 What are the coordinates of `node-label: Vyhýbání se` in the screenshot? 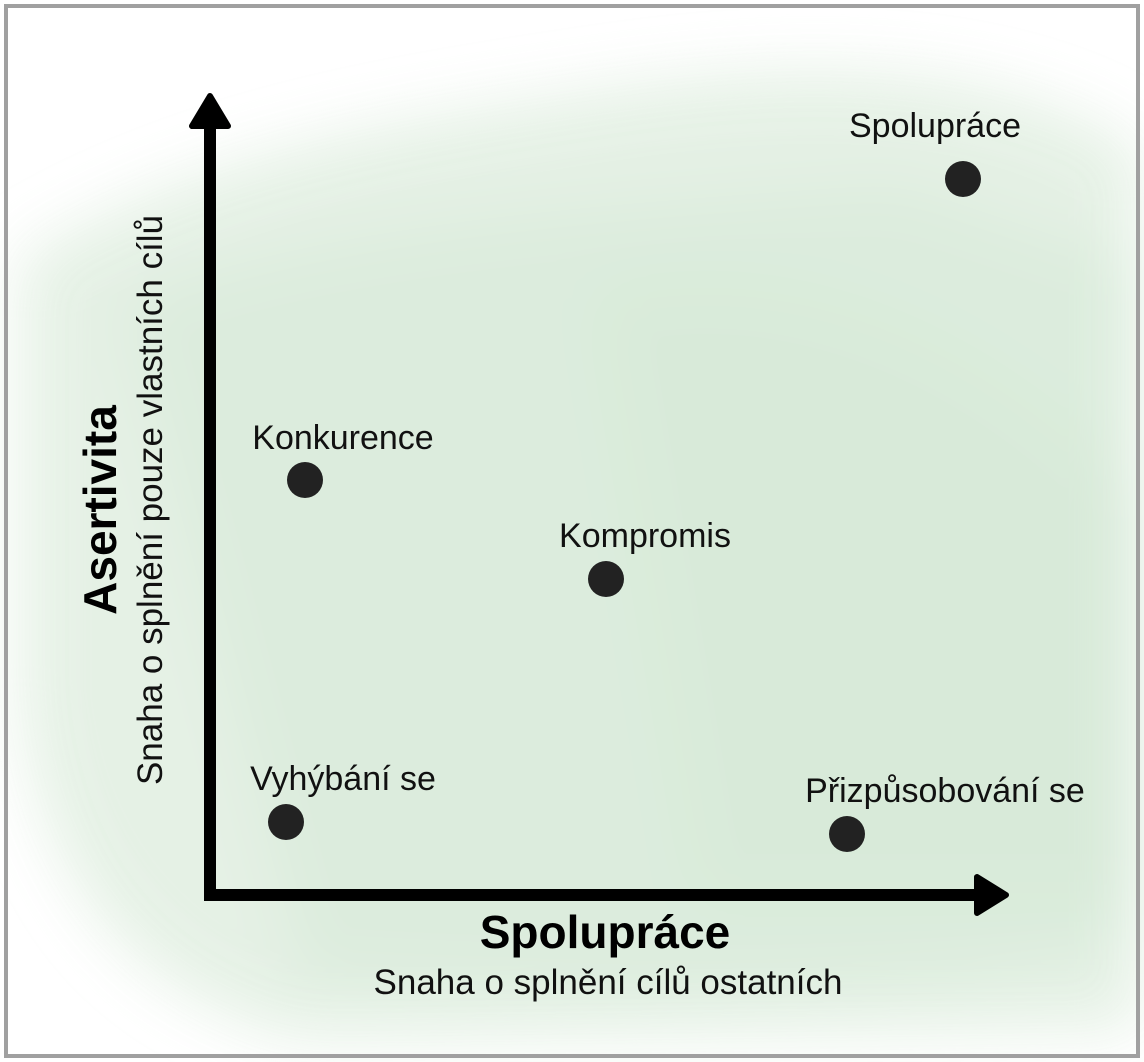 It's located at (343, 779).